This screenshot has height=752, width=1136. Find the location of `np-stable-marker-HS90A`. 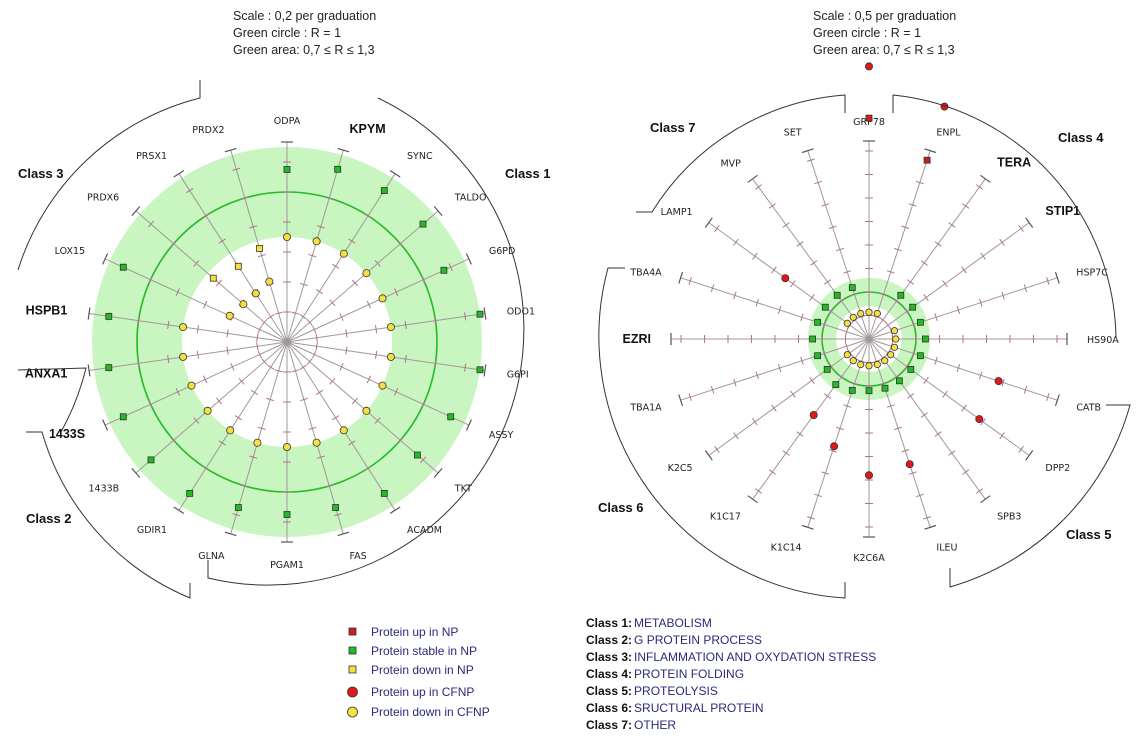

np-stable-marker-HS90A is located at coordinates (925, 339).